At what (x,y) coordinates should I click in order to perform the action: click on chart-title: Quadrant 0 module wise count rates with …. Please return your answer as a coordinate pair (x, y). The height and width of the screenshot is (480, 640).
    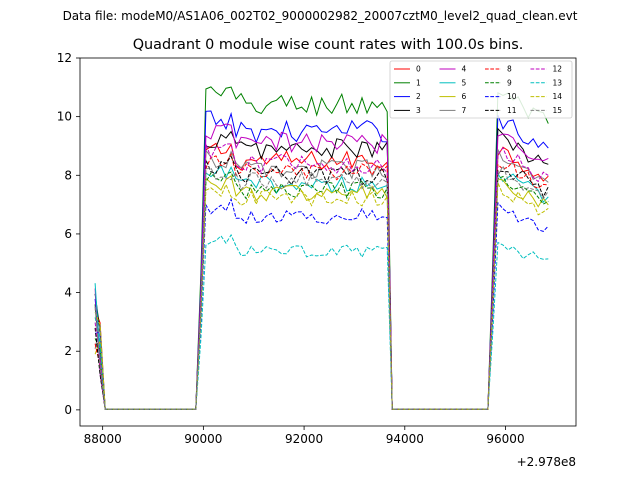
    Looking at the image, I should click on (328, 45).